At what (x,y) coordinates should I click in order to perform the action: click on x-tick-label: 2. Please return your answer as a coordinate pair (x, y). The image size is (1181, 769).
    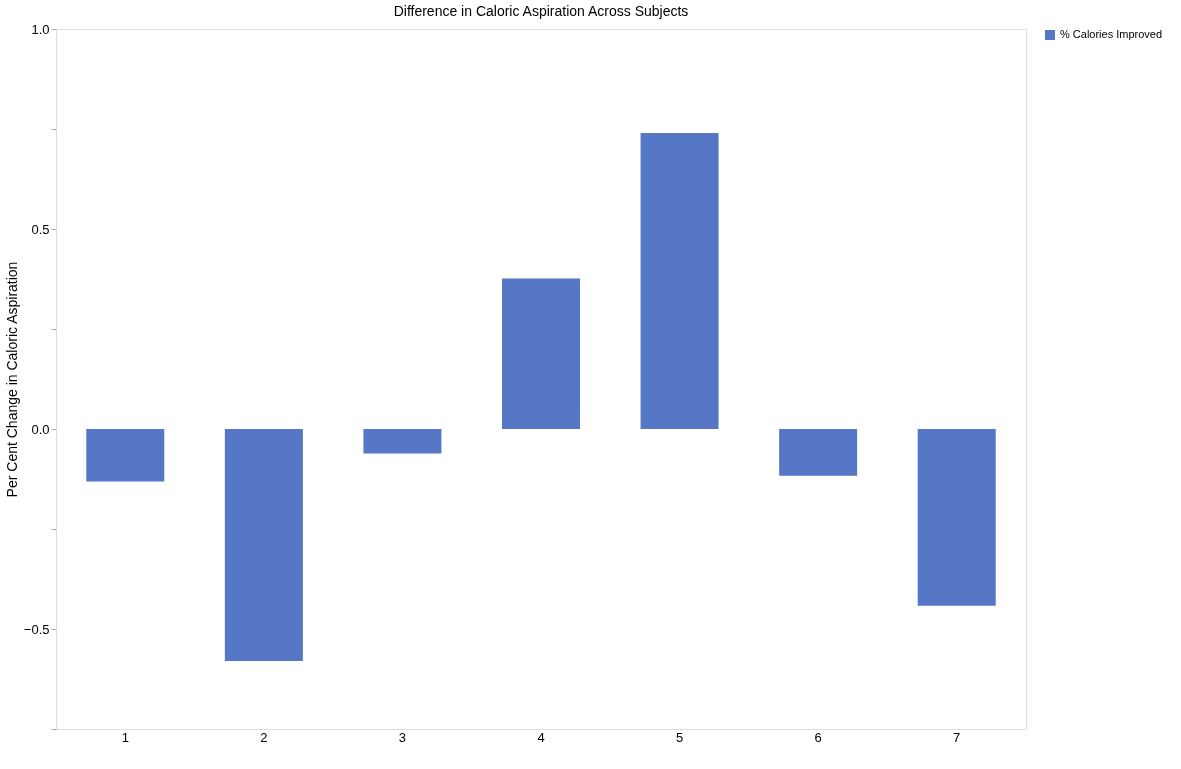
    Looking at the image, I should click on (264, 737).